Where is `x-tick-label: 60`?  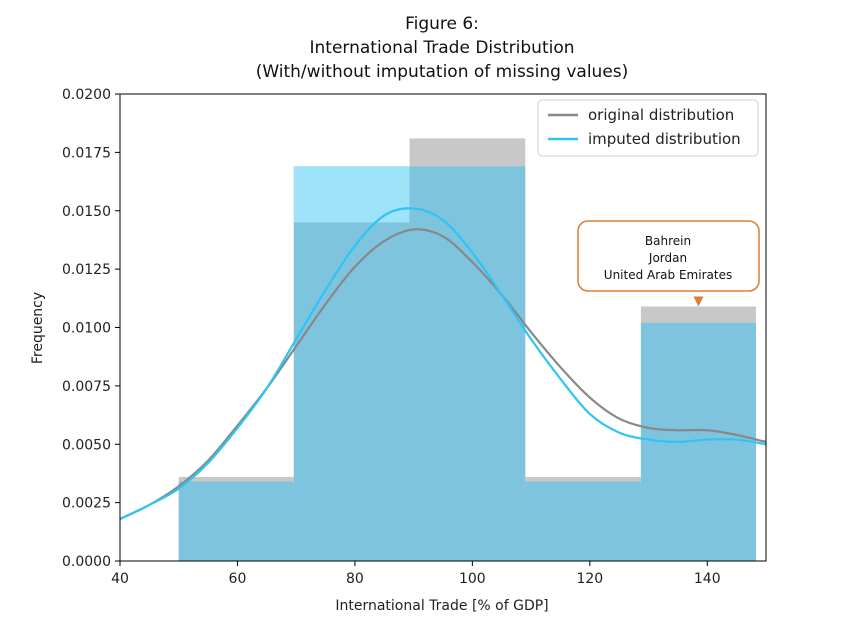 x-tick-label: 60 is located at coordinates (238, 579).